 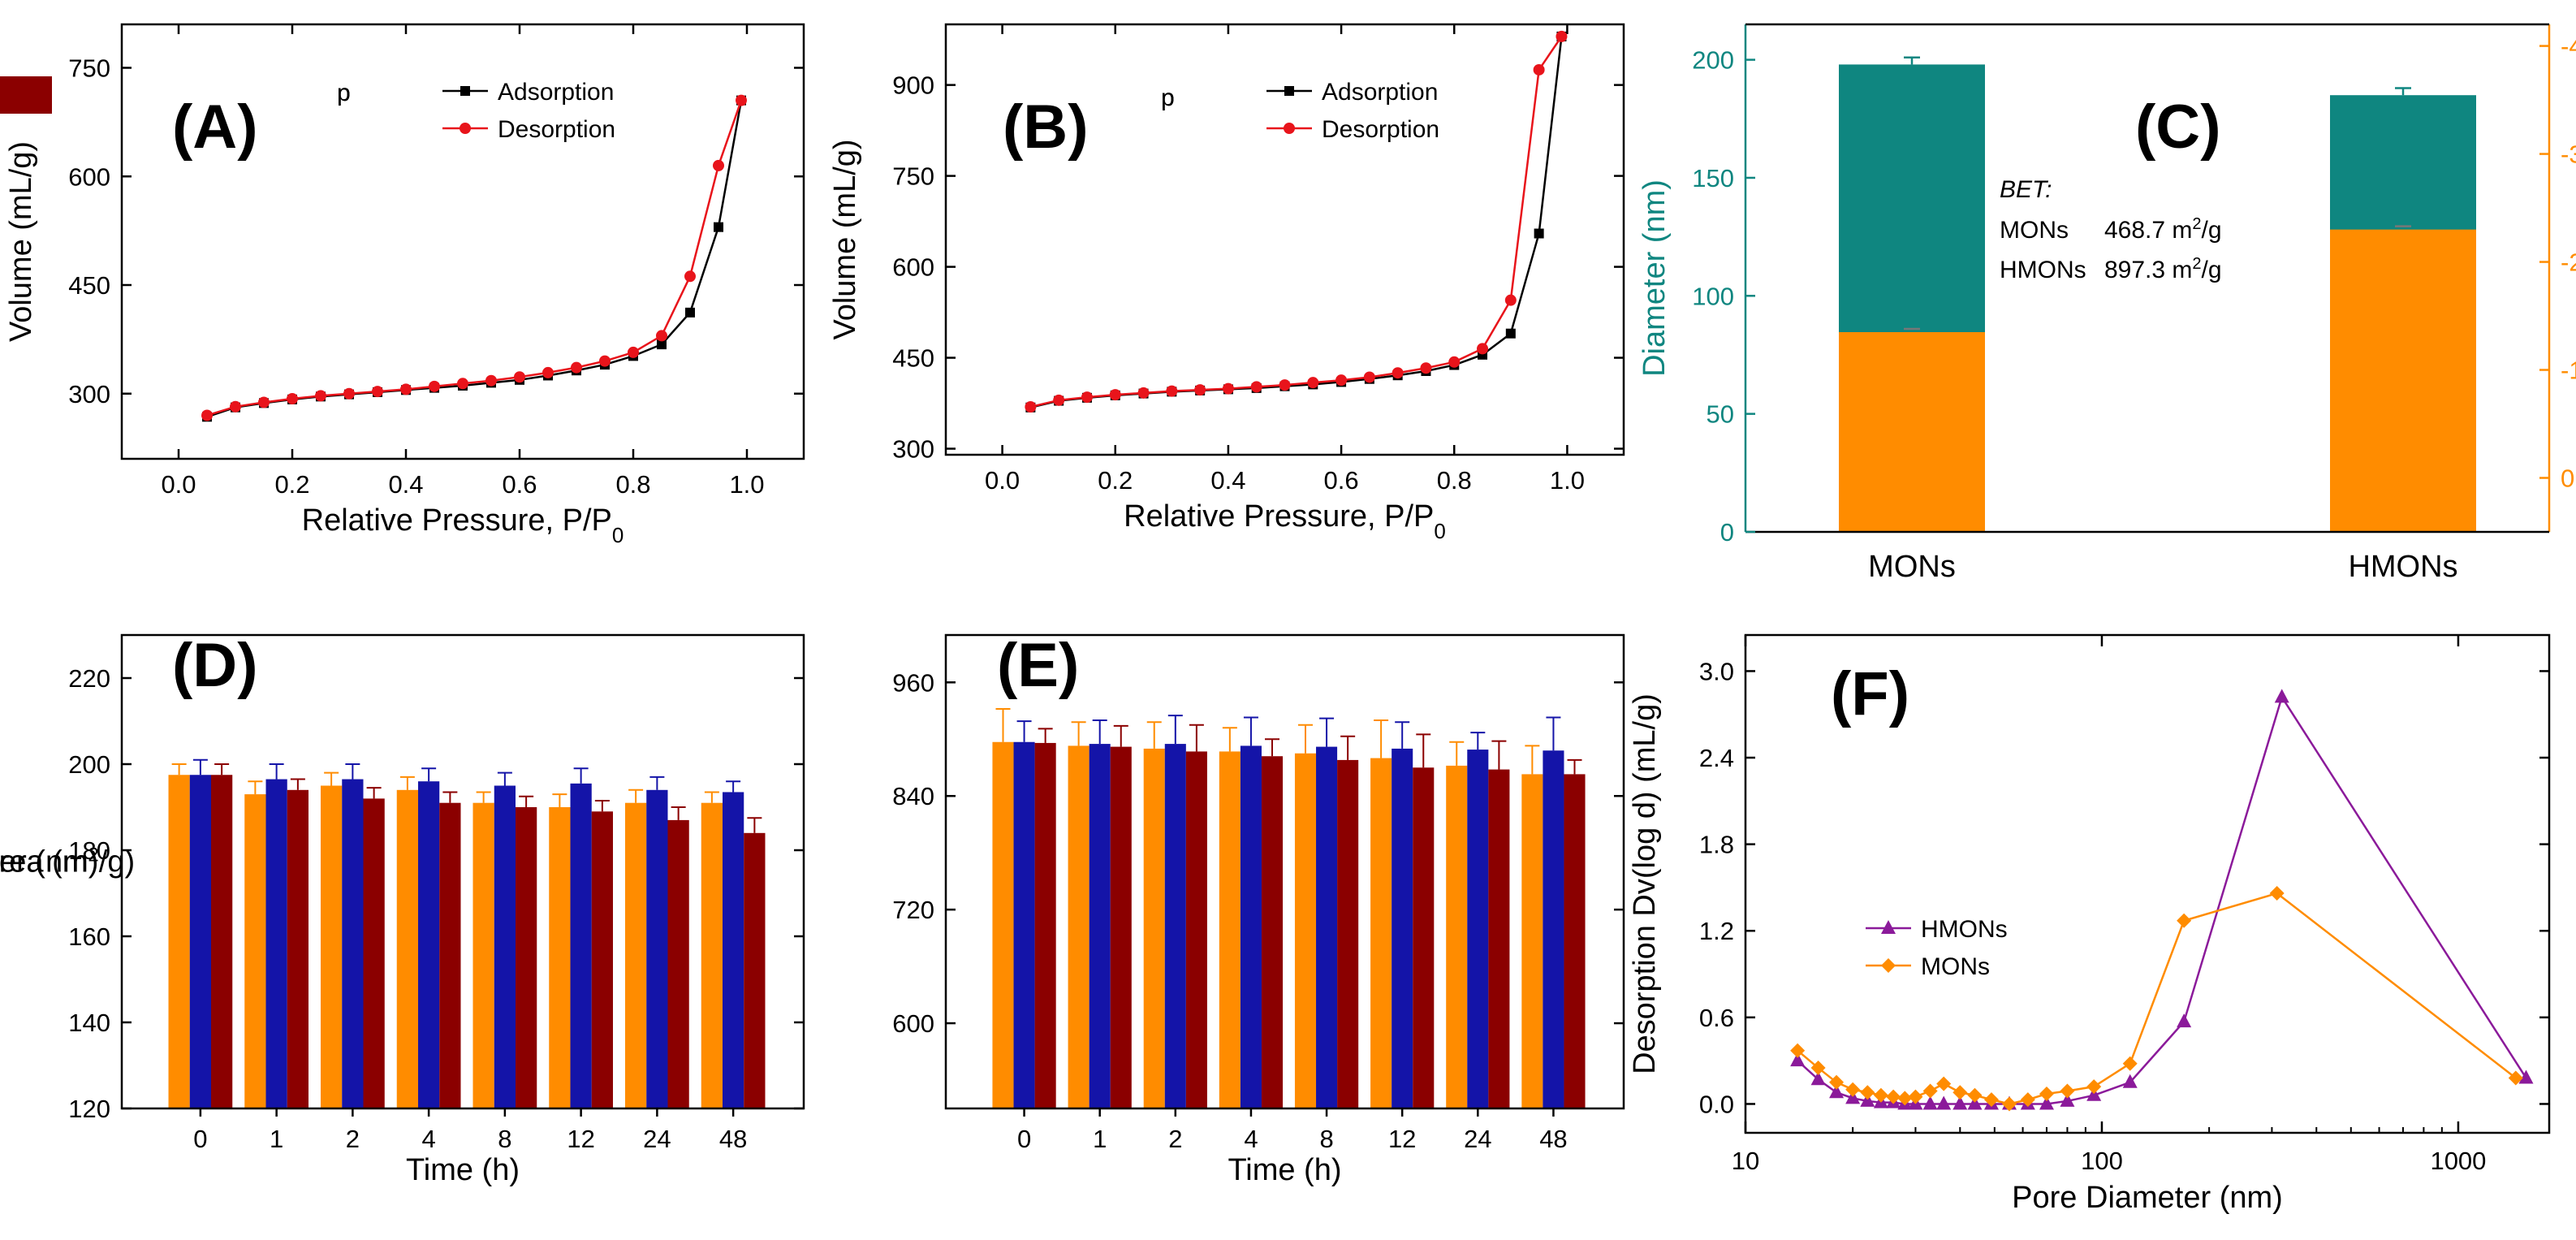 What do you see at coordinates (1038, 665) in the screenshot?
I see `panel-label: (E)` at bounding box center [1038, 665].